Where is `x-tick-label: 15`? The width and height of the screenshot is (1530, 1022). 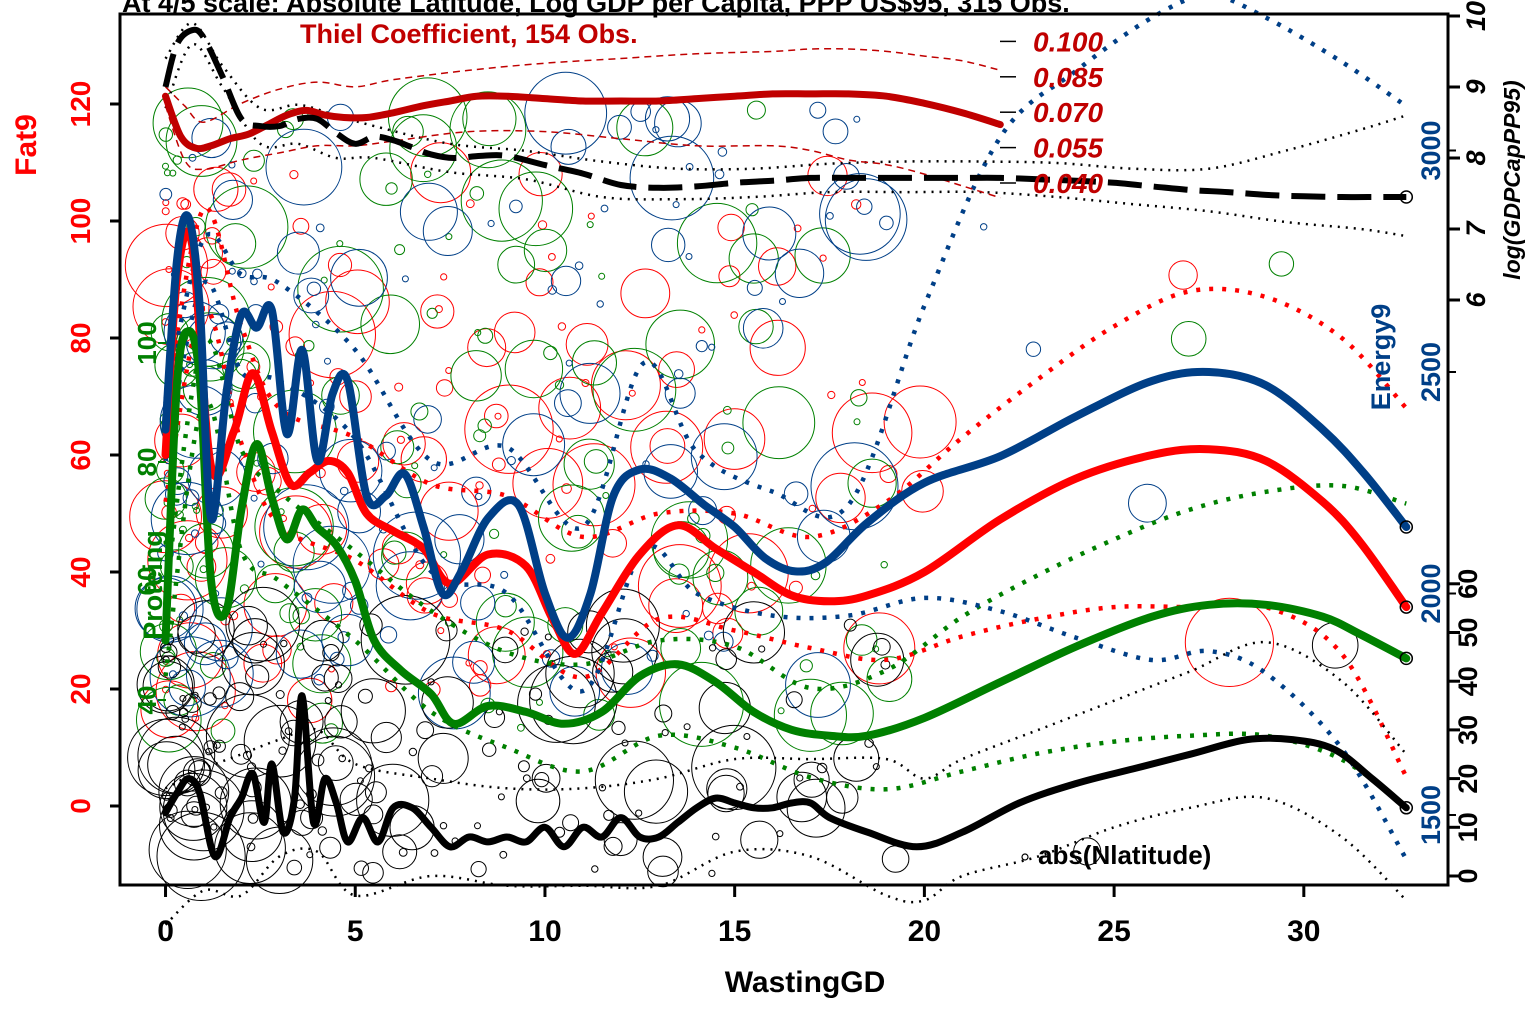 x-tick-label: 15 is located at coordinates (734, 931).